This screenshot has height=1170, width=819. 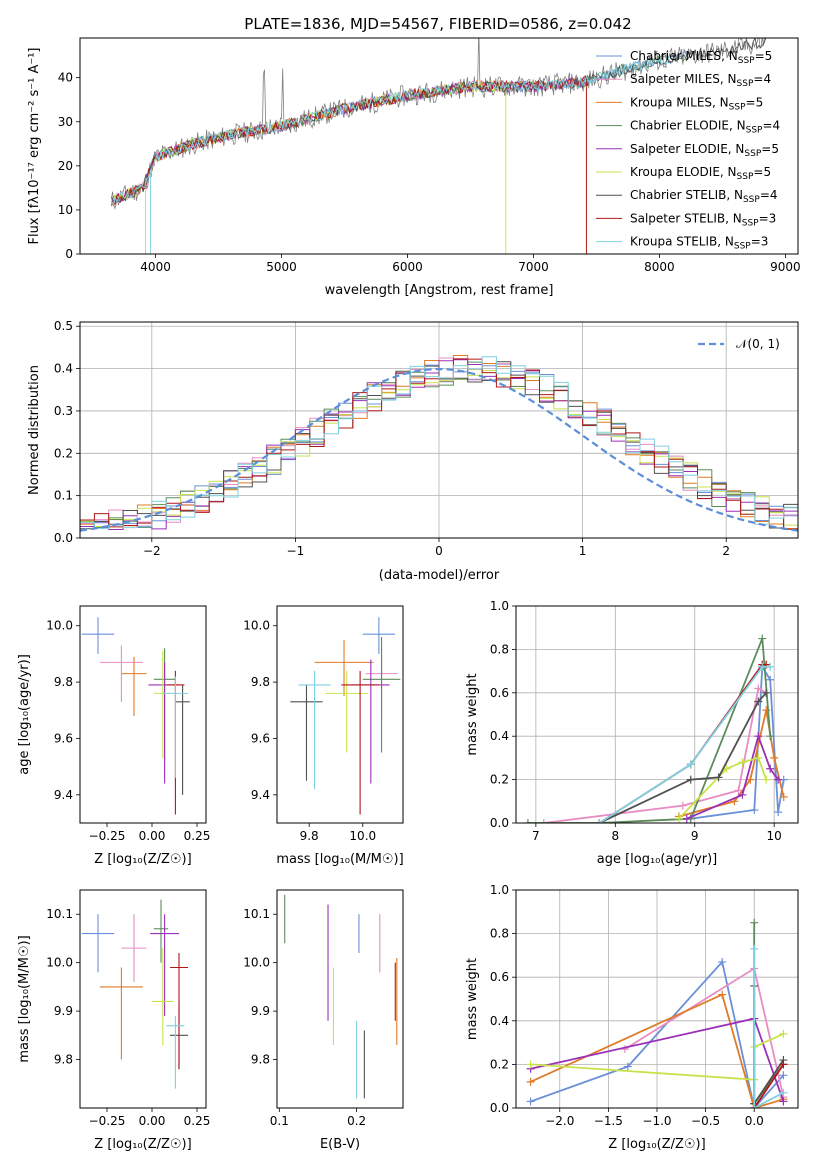 I want to click on x-tick-label: 0.00, so click(x=152, y=1121).